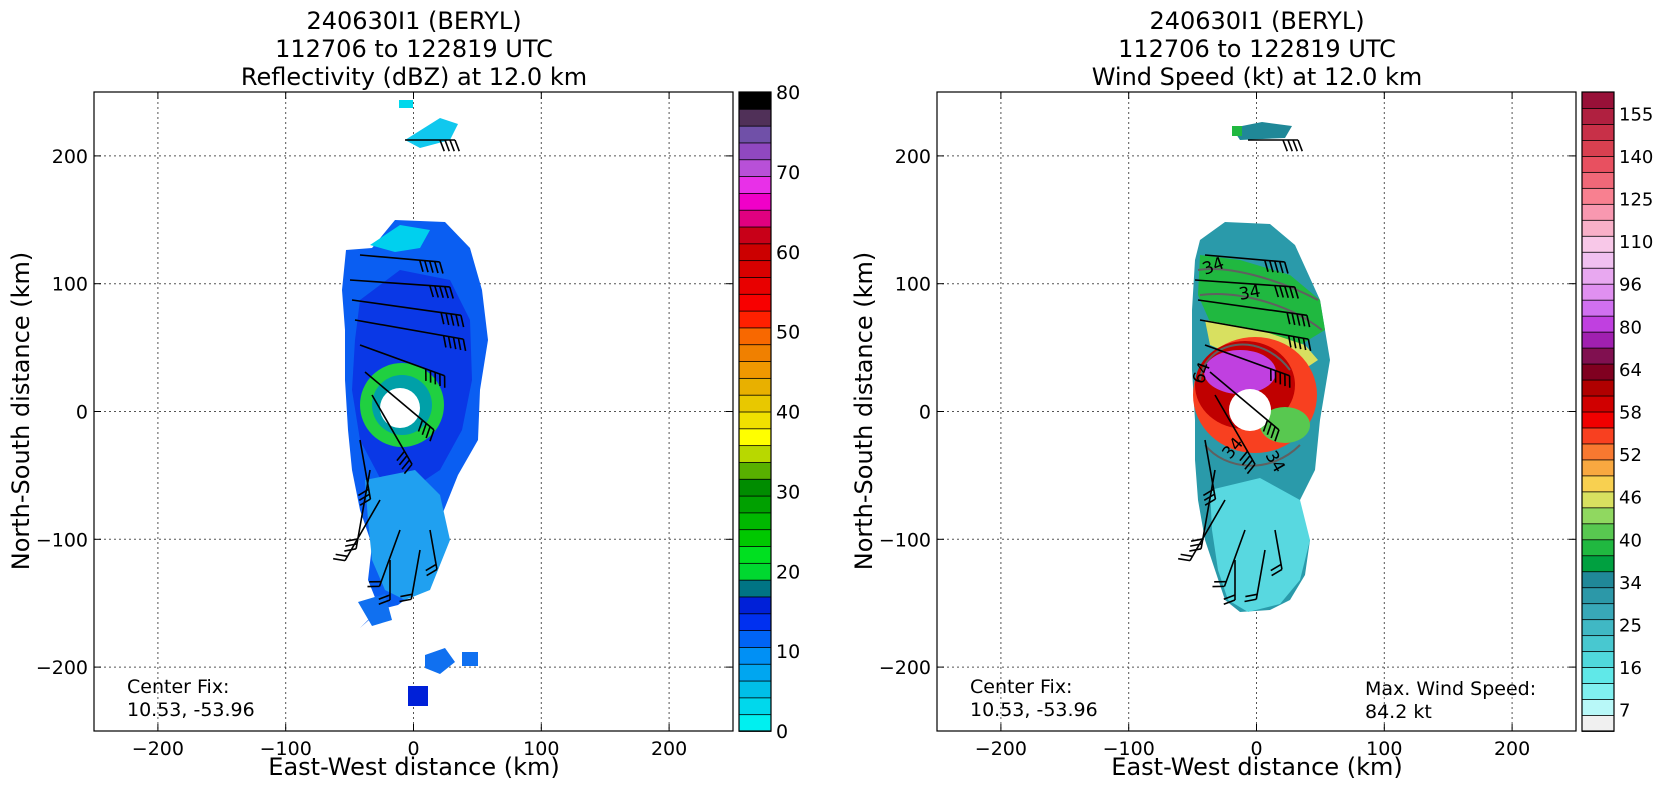 The width and height of the screenshot is (1655, 791). Describe the element at coordinates (788, 652) in the screenshot. I see `colorbar-tick-label: 10` at that location.